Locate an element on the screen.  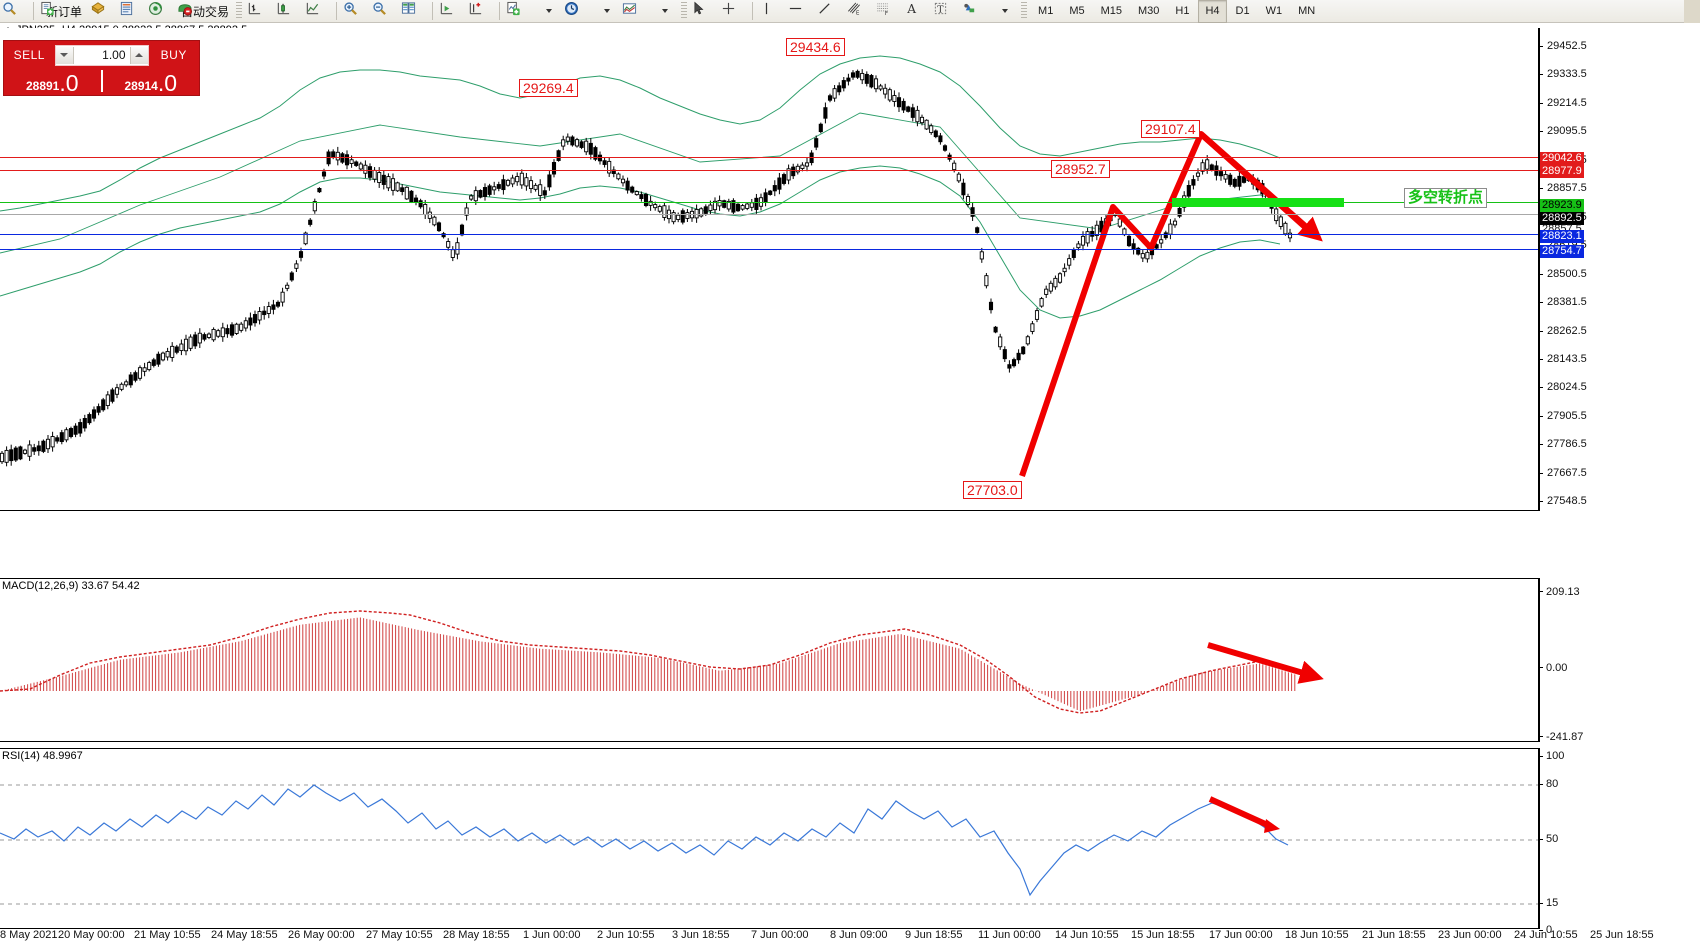
new-order-button: 新订单 is located at coordinates (63, 11).